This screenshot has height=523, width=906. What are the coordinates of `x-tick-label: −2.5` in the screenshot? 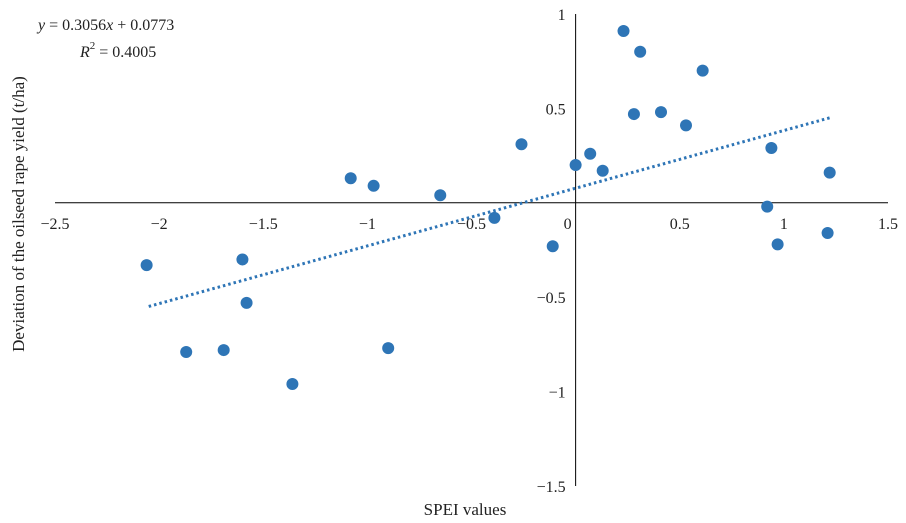 It's located at (54, 224).